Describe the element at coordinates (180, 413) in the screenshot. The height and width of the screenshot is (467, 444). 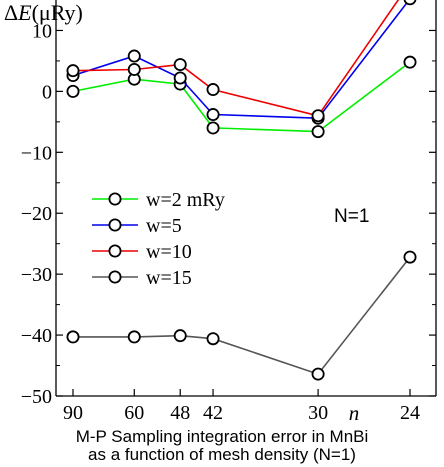
I see `x-tick-label: 48` at that location.